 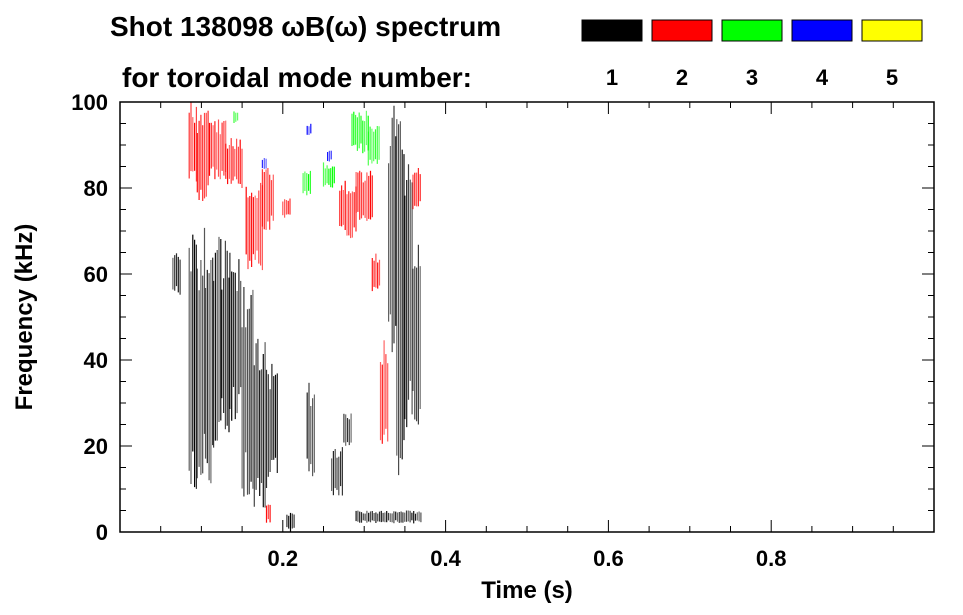 What do you see at coordinates (612, 77) in the screenshot?
I see `legend-label-1: 1` at bounding box center [612, 77].